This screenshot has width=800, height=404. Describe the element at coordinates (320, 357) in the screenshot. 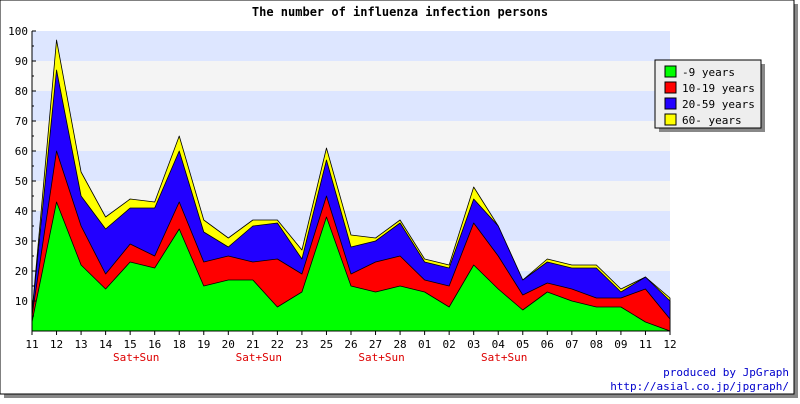

I see `weekend-labels: Sat+Sun Sat+Sun Sat+Sun Sat+Sun` at that location.